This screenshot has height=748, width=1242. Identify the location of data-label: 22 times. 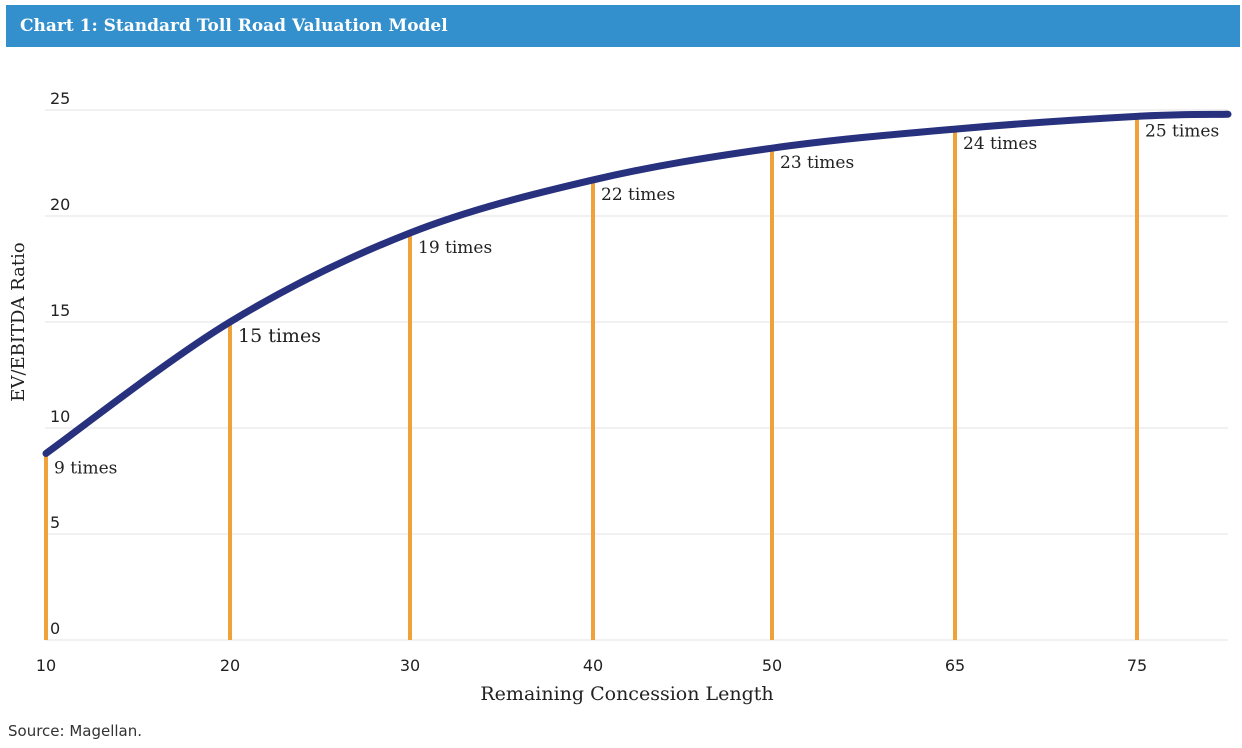
(638, 195).